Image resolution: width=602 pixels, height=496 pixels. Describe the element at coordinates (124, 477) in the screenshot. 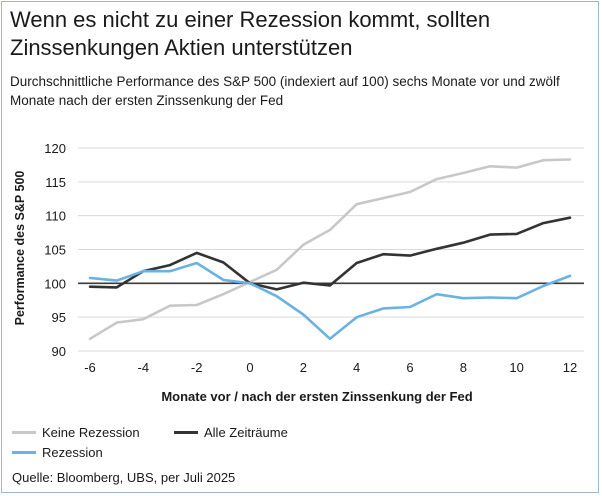

I see `source-note: Quelle: Bloomberg, UBS, per Juli 2025` at that location.